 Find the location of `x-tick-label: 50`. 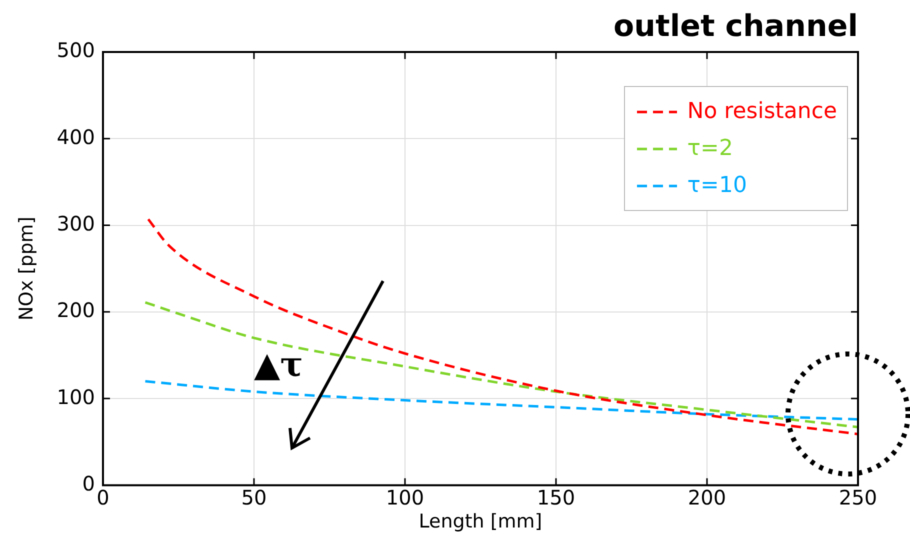

x-tick-label: 50 is located at coordinates (254, 497).